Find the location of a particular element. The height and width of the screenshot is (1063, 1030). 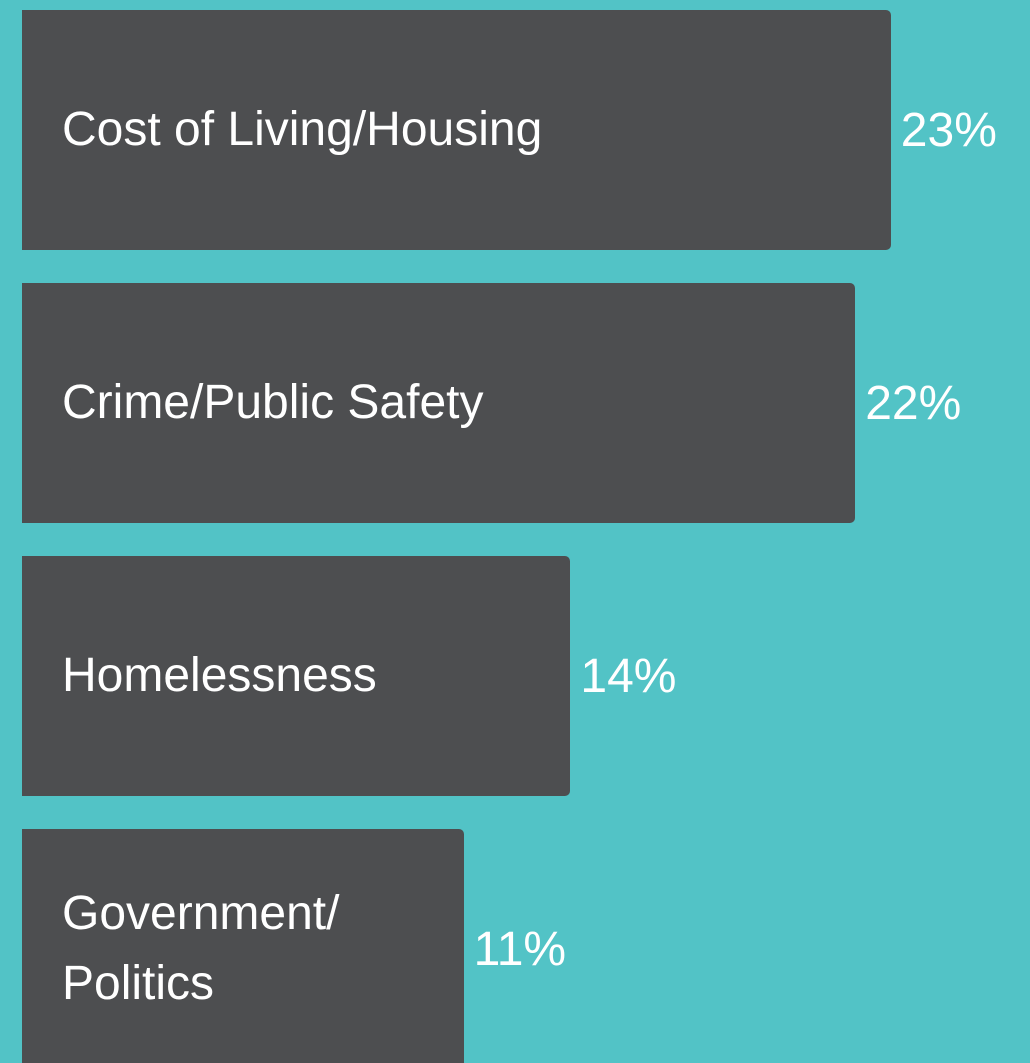

value-label: 22% is located at coordinates (913, 403).